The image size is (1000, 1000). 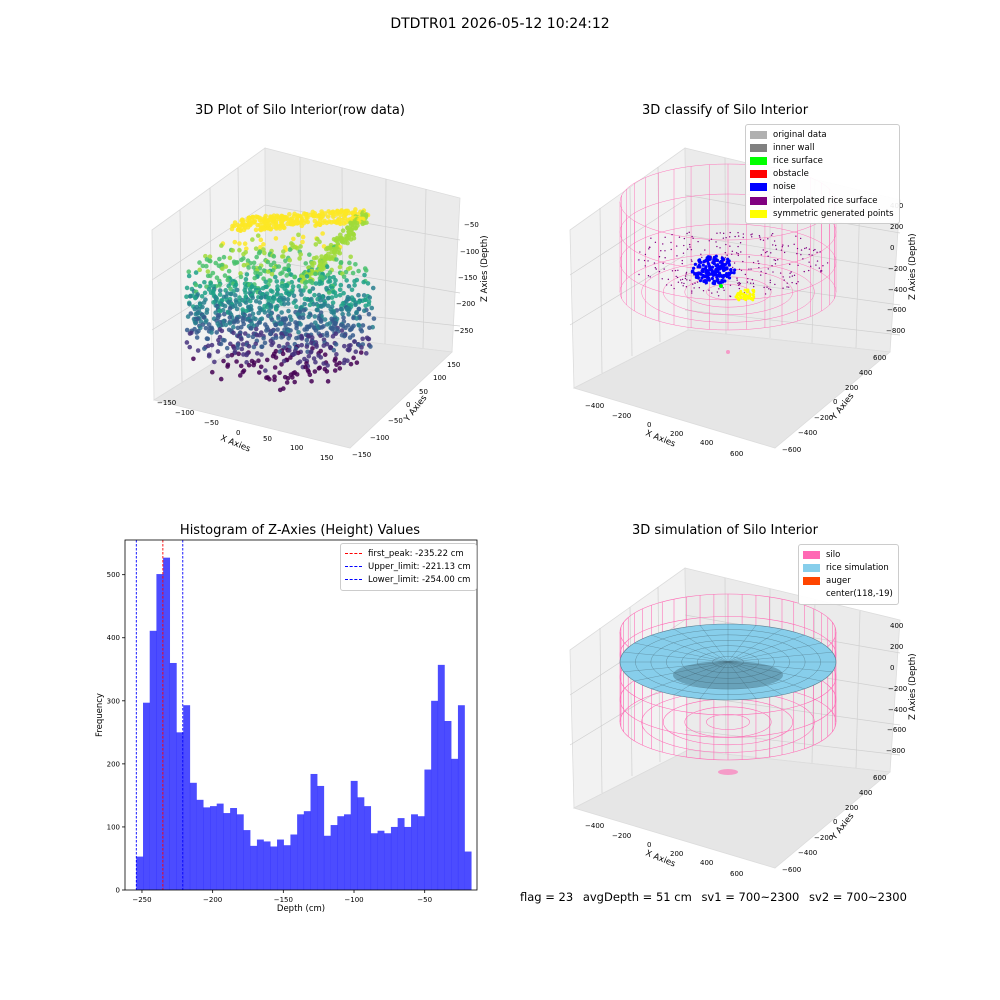 I want to click on histogram-title: Histogram of Z-Axies (Height) Values, so click(x=300, y=530).